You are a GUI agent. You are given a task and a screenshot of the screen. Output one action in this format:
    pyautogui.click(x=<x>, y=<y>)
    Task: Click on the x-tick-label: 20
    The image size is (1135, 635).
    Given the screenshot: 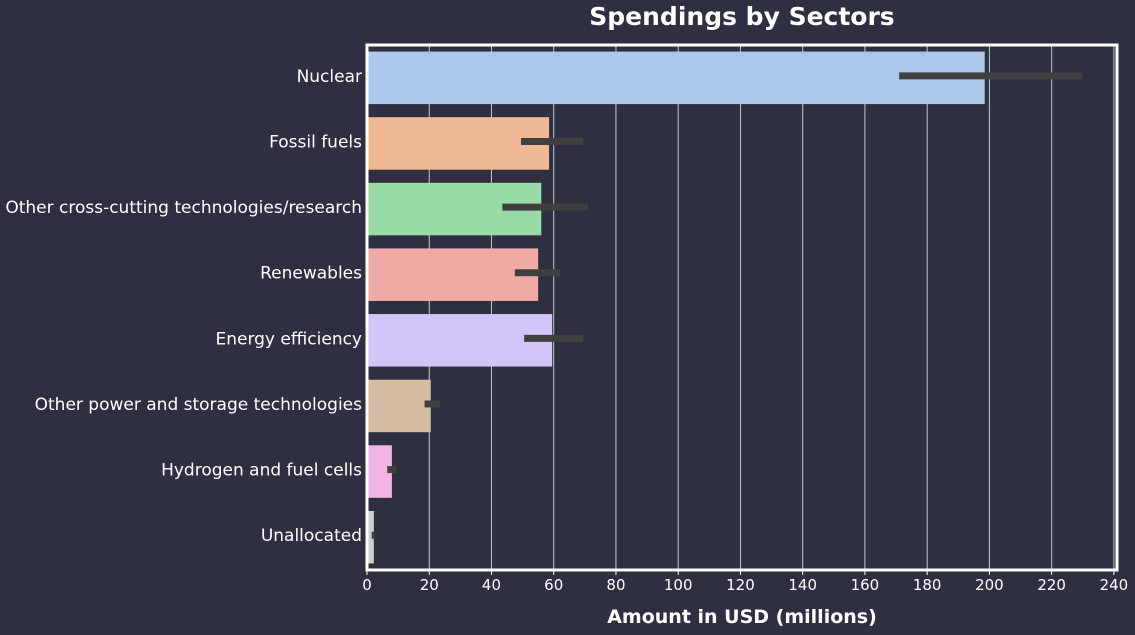 What is the action you would take?
    pyautogui.click(x=429, y=585)
    